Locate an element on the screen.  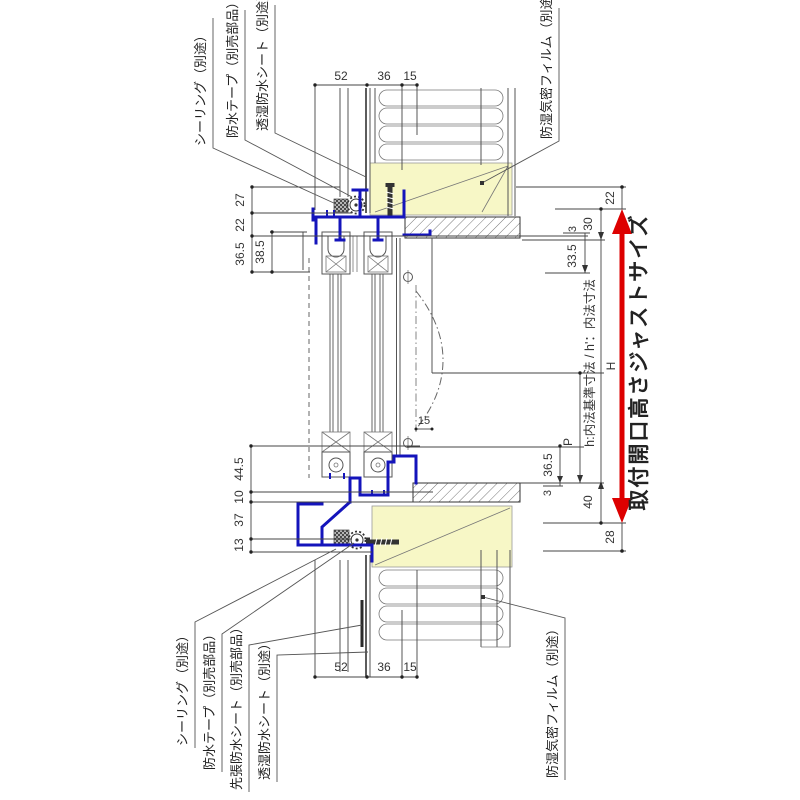
outer-sash-top-rail is located at coordinates (336, 253).